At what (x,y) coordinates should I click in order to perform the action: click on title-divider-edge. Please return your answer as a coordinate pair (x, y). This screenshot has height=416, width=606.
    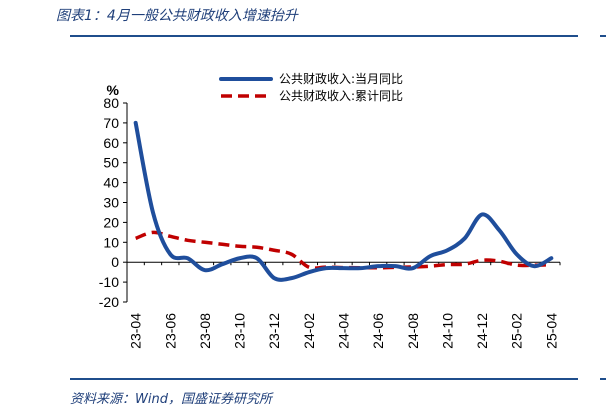
    Looking at the image, I should click on (603, 36).